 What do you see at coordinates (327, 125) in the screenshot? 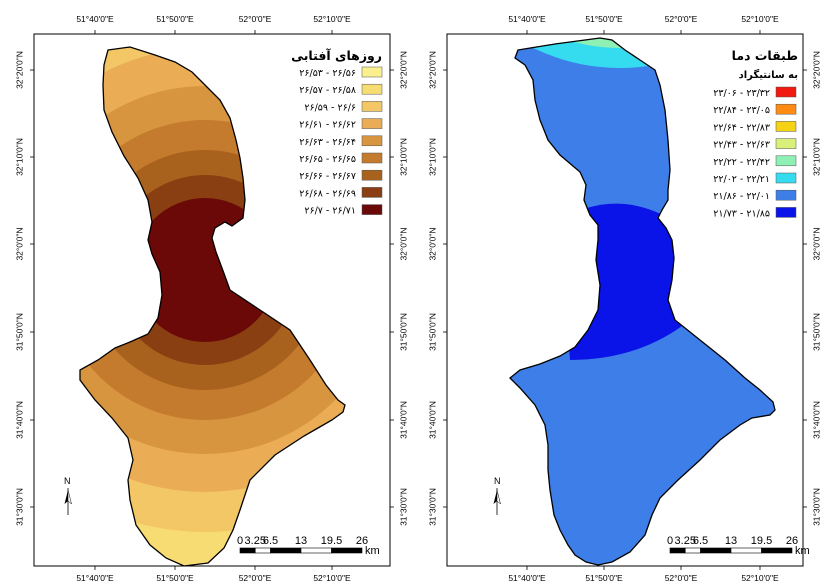
I see `legend-label: ۲۶/۶۱ - ۲۶/۶۲` at bounding box center [327, 125].